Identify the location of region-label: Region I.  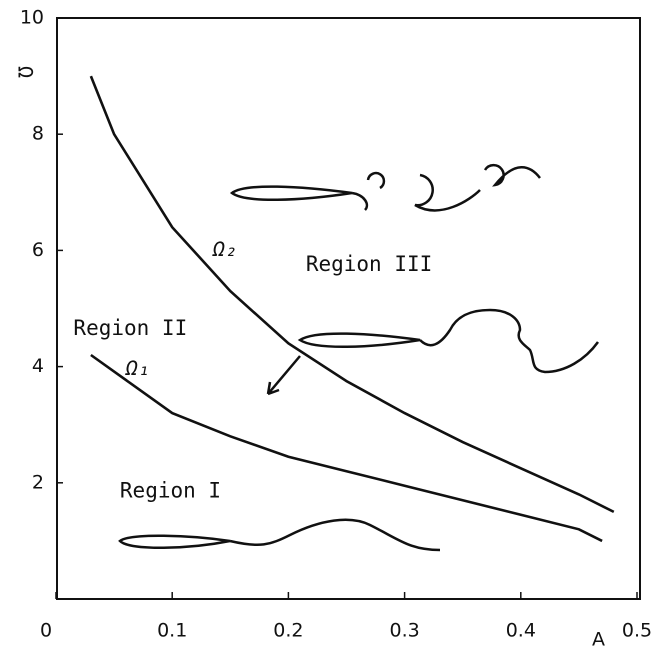
(170, 491).